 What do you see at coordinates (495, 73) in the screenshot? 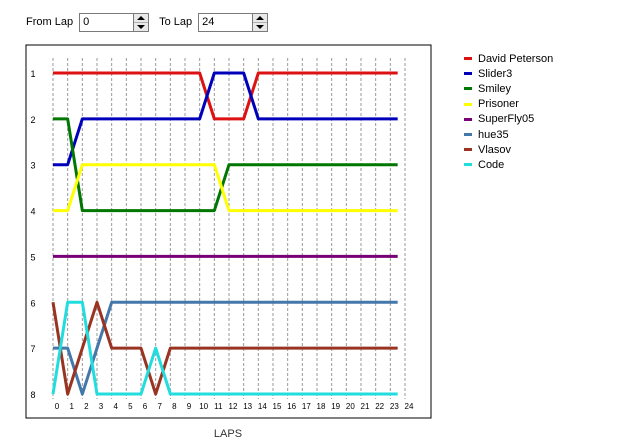
I see `legend-label: Slider3` at bounding box center [495, 73].